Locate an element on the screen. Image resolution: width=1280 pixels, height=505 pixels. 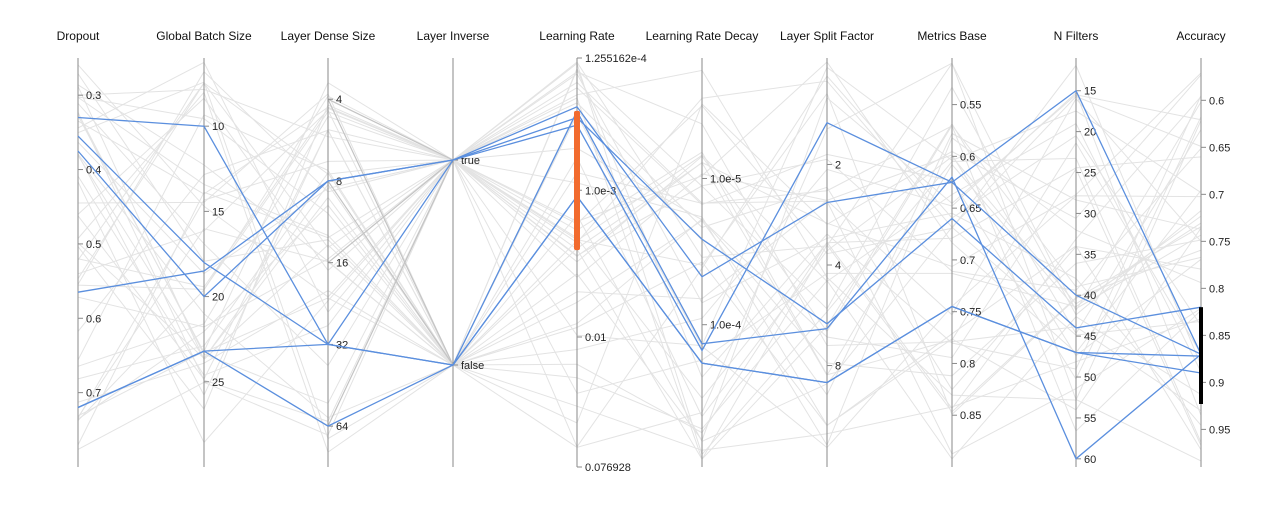
tick-label: 32 is located at coordinates (342, 345).